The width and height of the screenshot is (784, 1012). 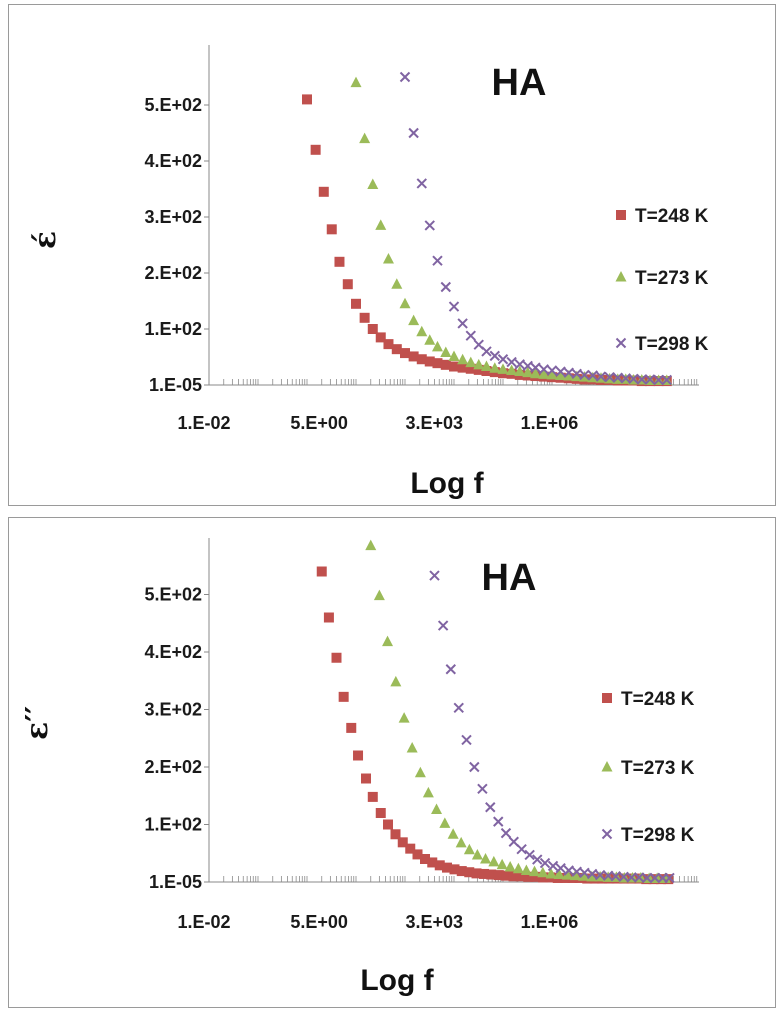 What do you see at coordinates (435, 922) in the screenshot?
I see `x-tick-label: 3.E+03` at bounding box center [435, 922].